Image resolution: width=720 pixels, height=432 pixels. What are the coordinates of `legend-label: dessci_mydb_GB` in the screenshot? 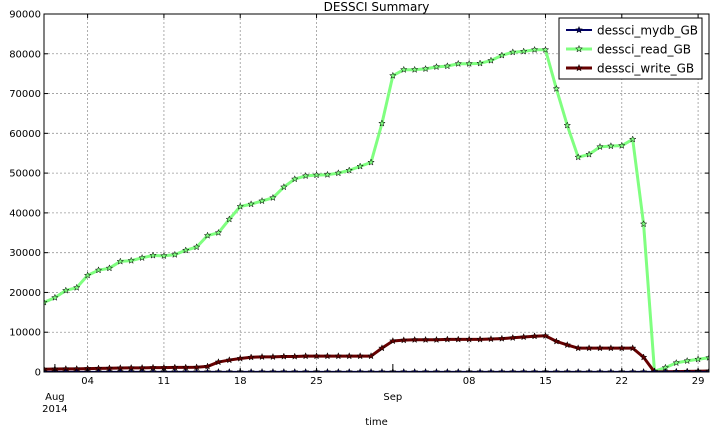 It's located at (647, 31).